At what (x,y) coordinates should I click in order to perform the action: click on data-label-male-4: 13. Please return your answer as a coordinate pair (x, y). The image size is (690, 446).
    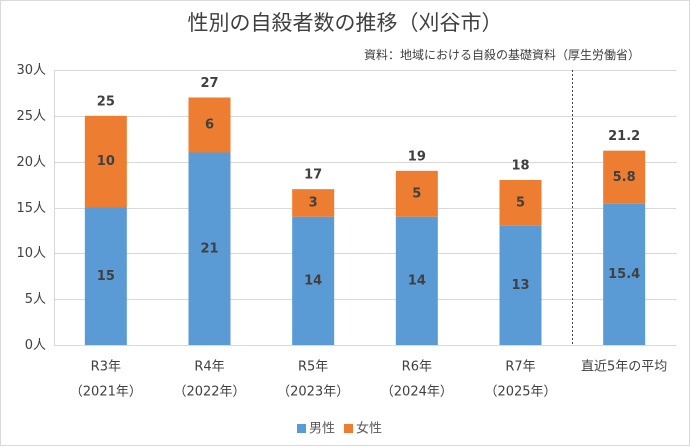
    Looking at the image, I should click on (520, 285).